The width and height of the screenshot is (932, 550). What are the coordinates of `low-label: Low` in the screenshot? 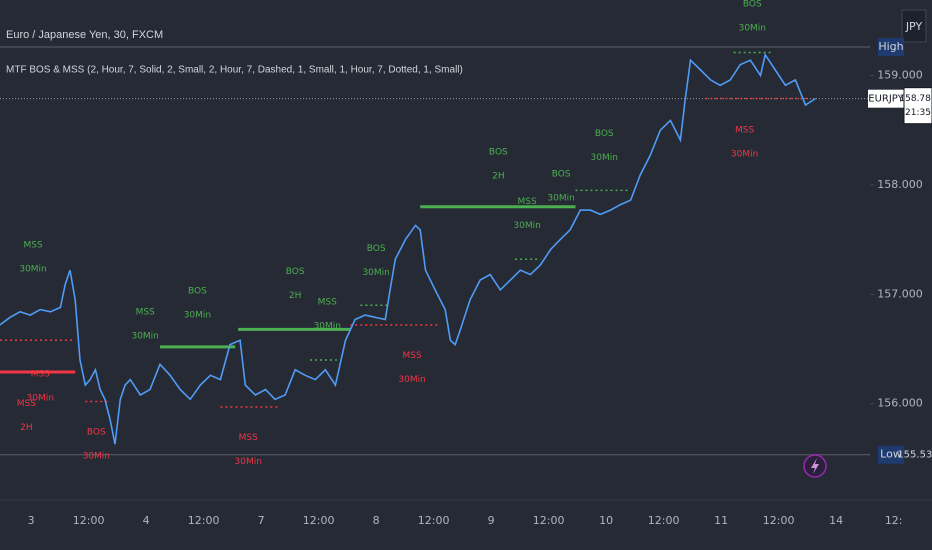 It's located at (891, 454).